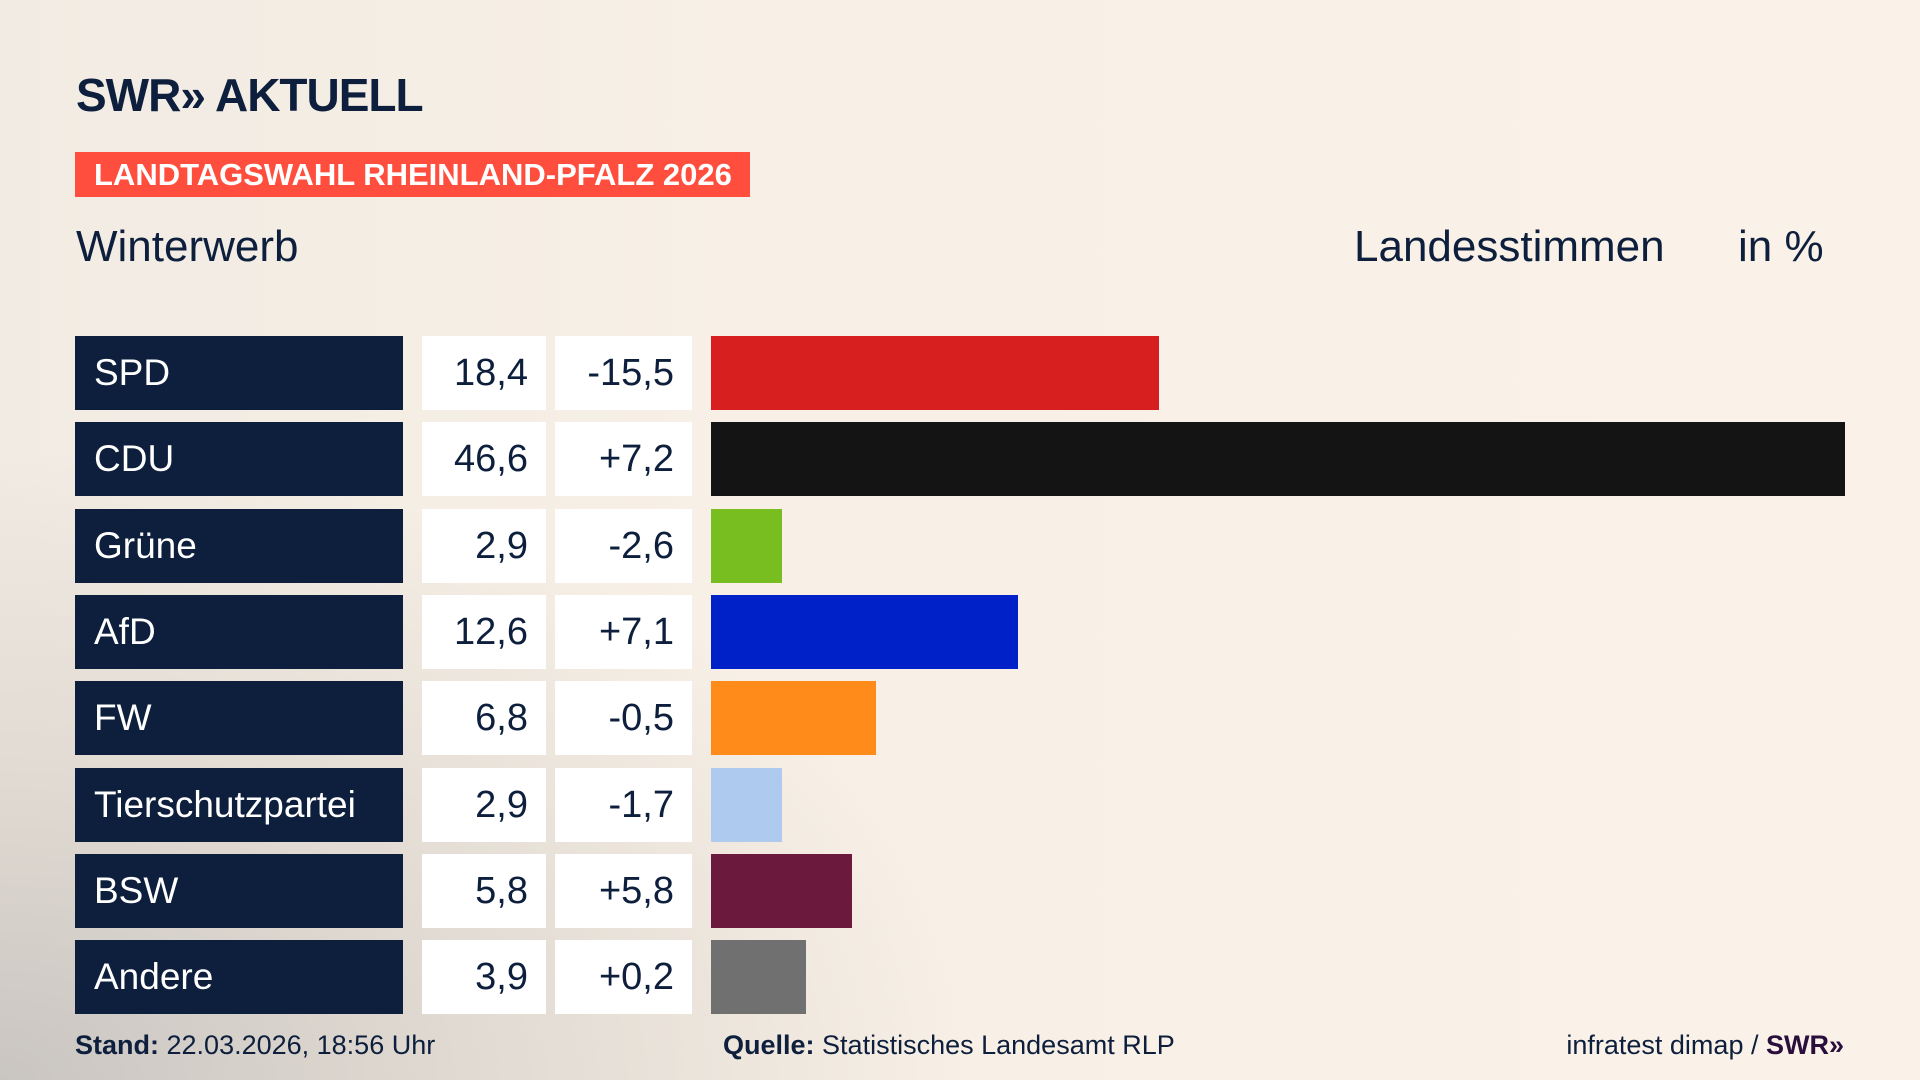  What do you see at coordinates (769, 1045) in the screenshot?
I see `source-label: Quelle:` at bounding box center [769, 1045].